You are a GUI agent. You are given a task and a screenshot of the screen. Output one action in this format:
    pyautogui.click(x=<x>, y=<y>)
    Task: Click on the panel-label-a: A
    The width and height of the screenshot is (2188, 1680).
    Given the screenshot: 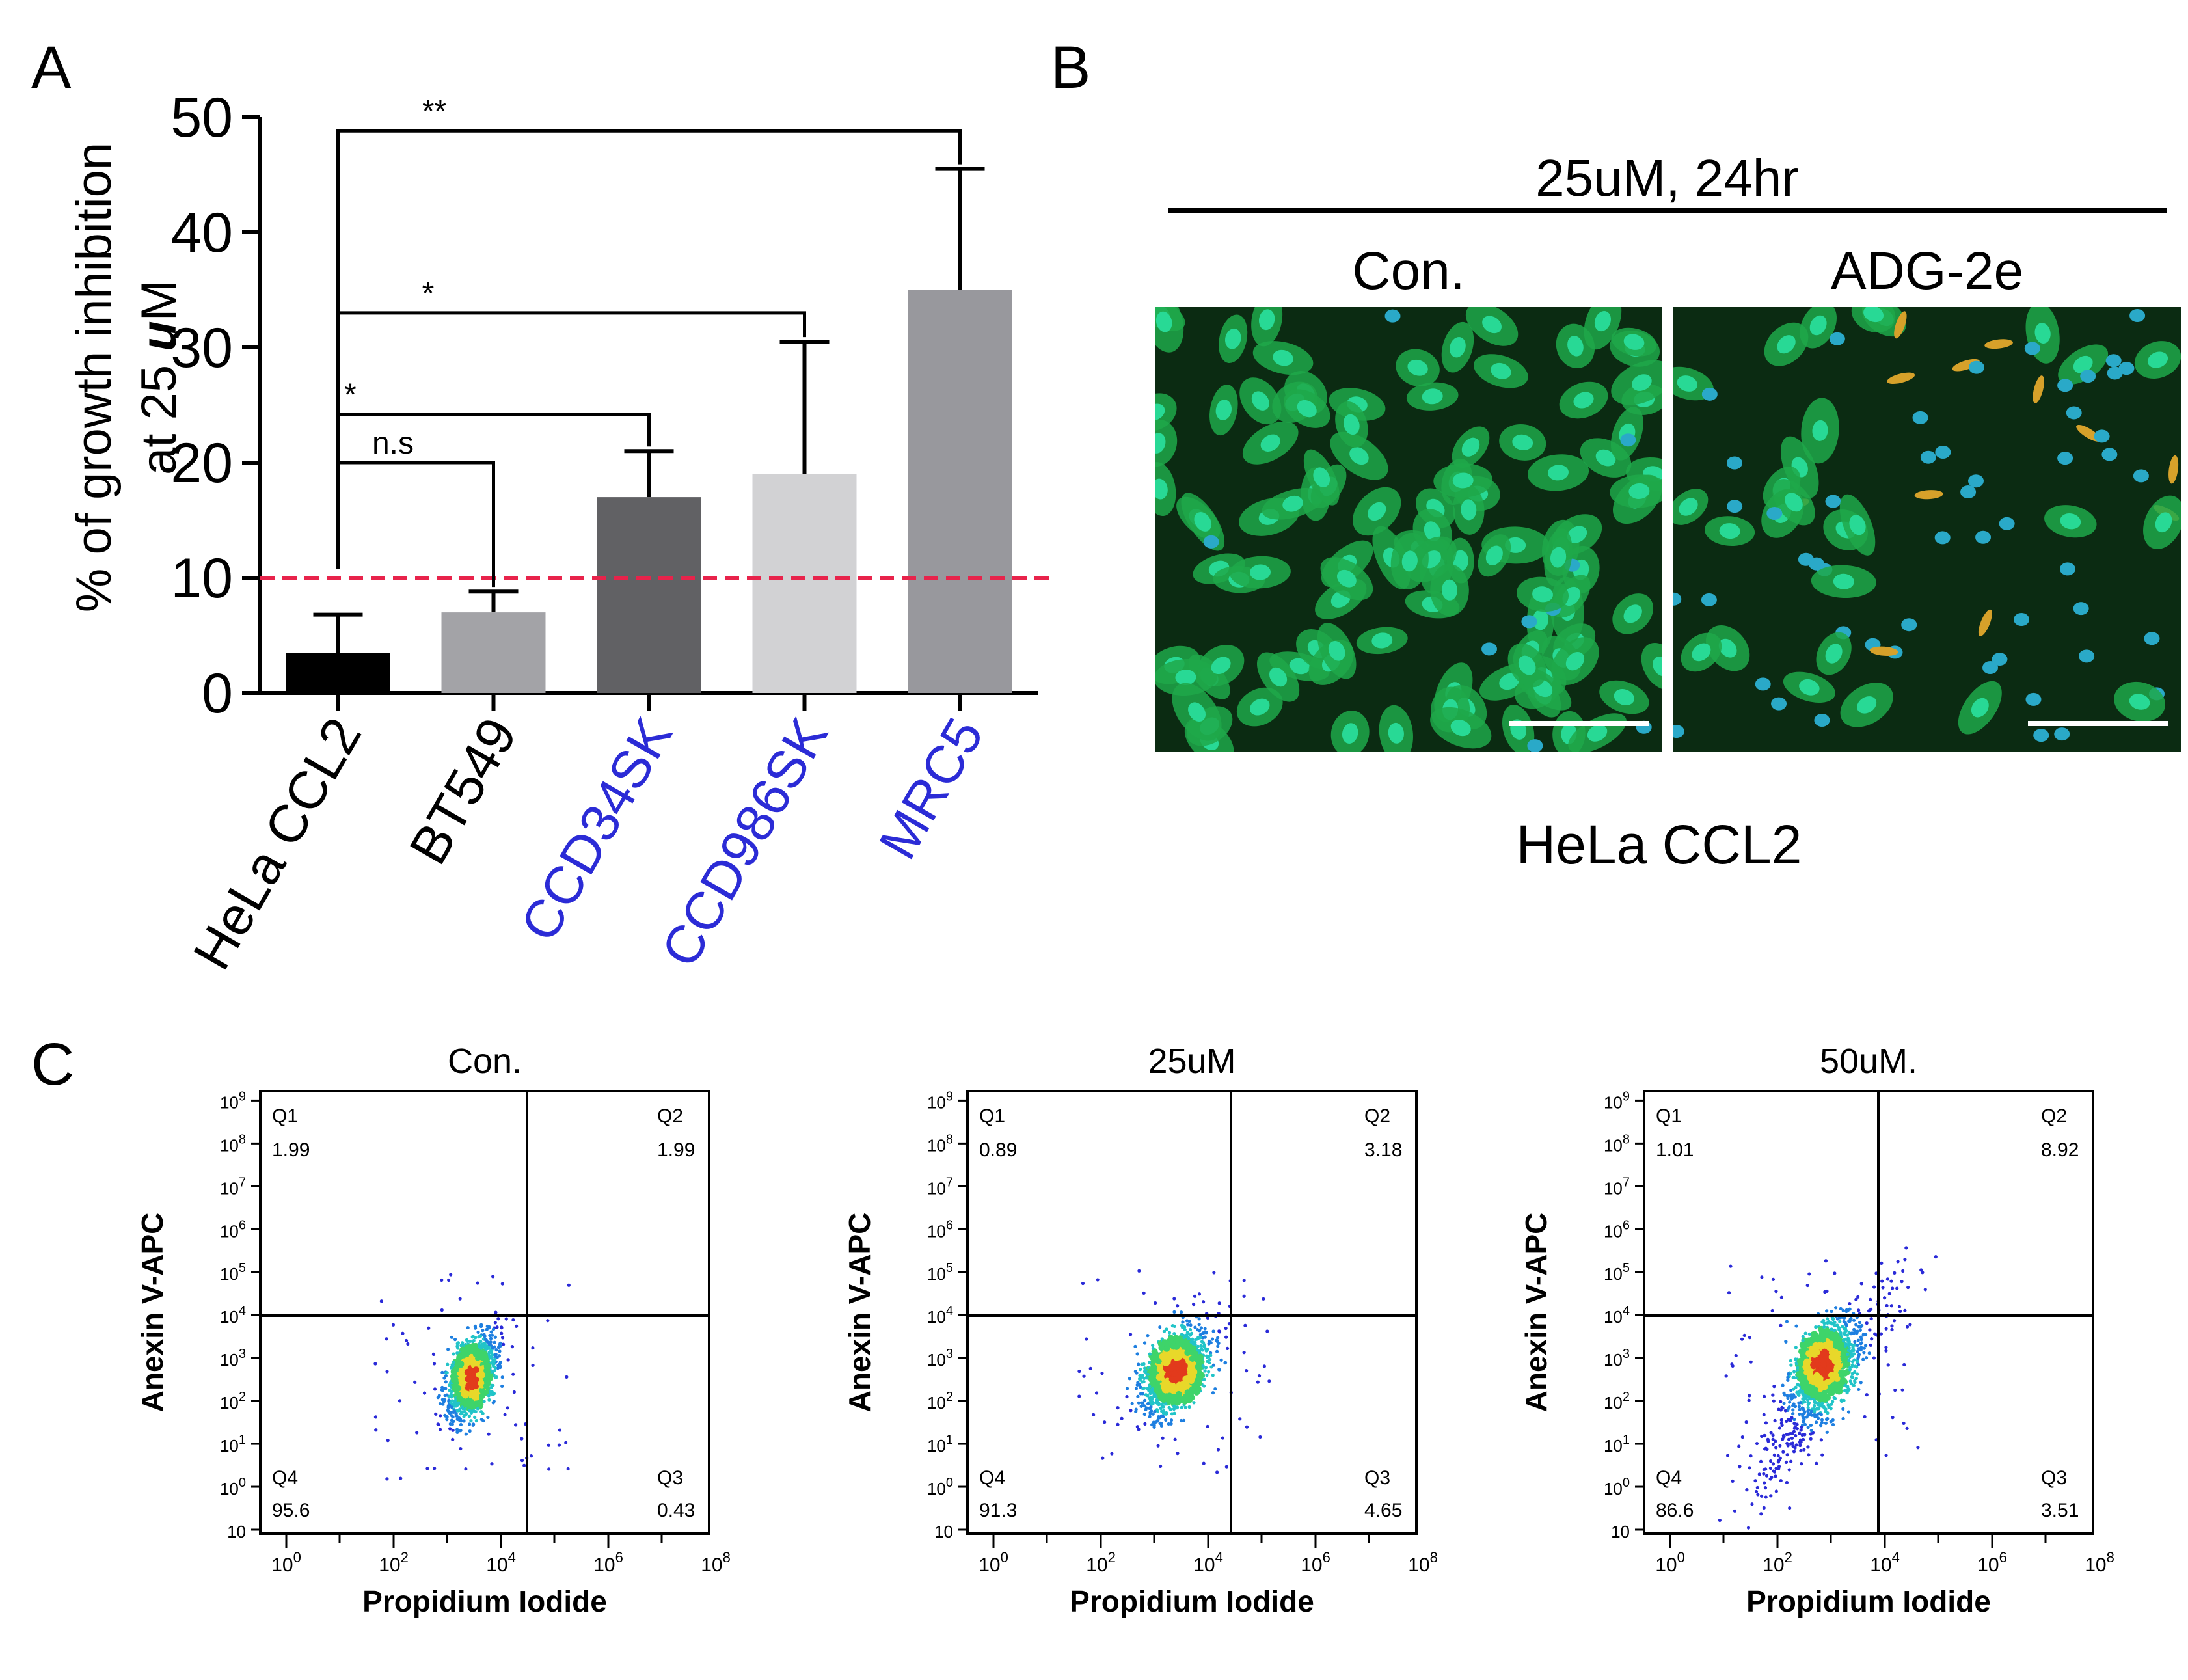 What is the action you would take?
    pyautogui.click(x=52, y=67)
    